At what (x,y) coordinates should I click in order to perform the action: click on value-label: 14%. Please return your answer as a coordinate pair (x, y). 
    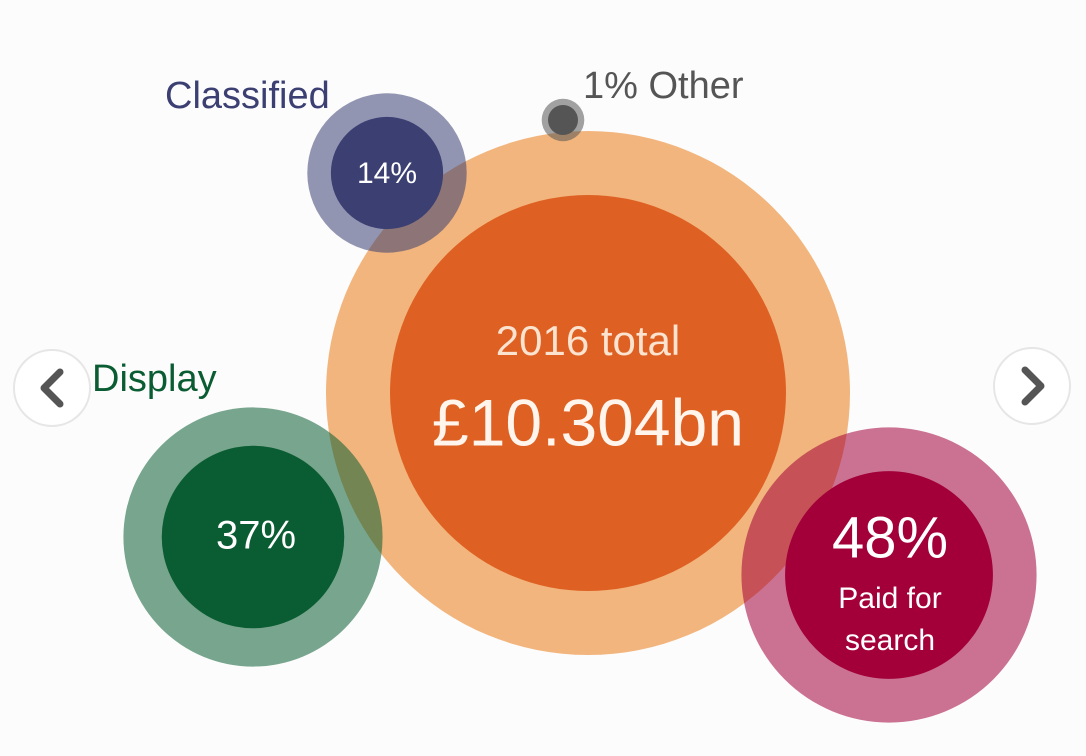
    Looking at the image, I should click on (387, 173).